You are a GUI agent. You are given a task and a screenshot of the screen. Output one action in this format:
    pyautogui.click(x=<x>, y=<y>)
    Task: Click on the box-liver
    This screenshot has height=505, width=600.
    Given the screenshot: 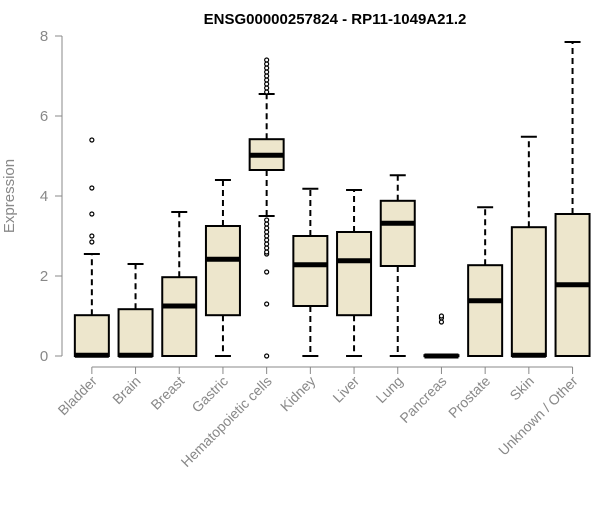 What is the action you would take?
    pyautogui.click(x=354, y=273)
    